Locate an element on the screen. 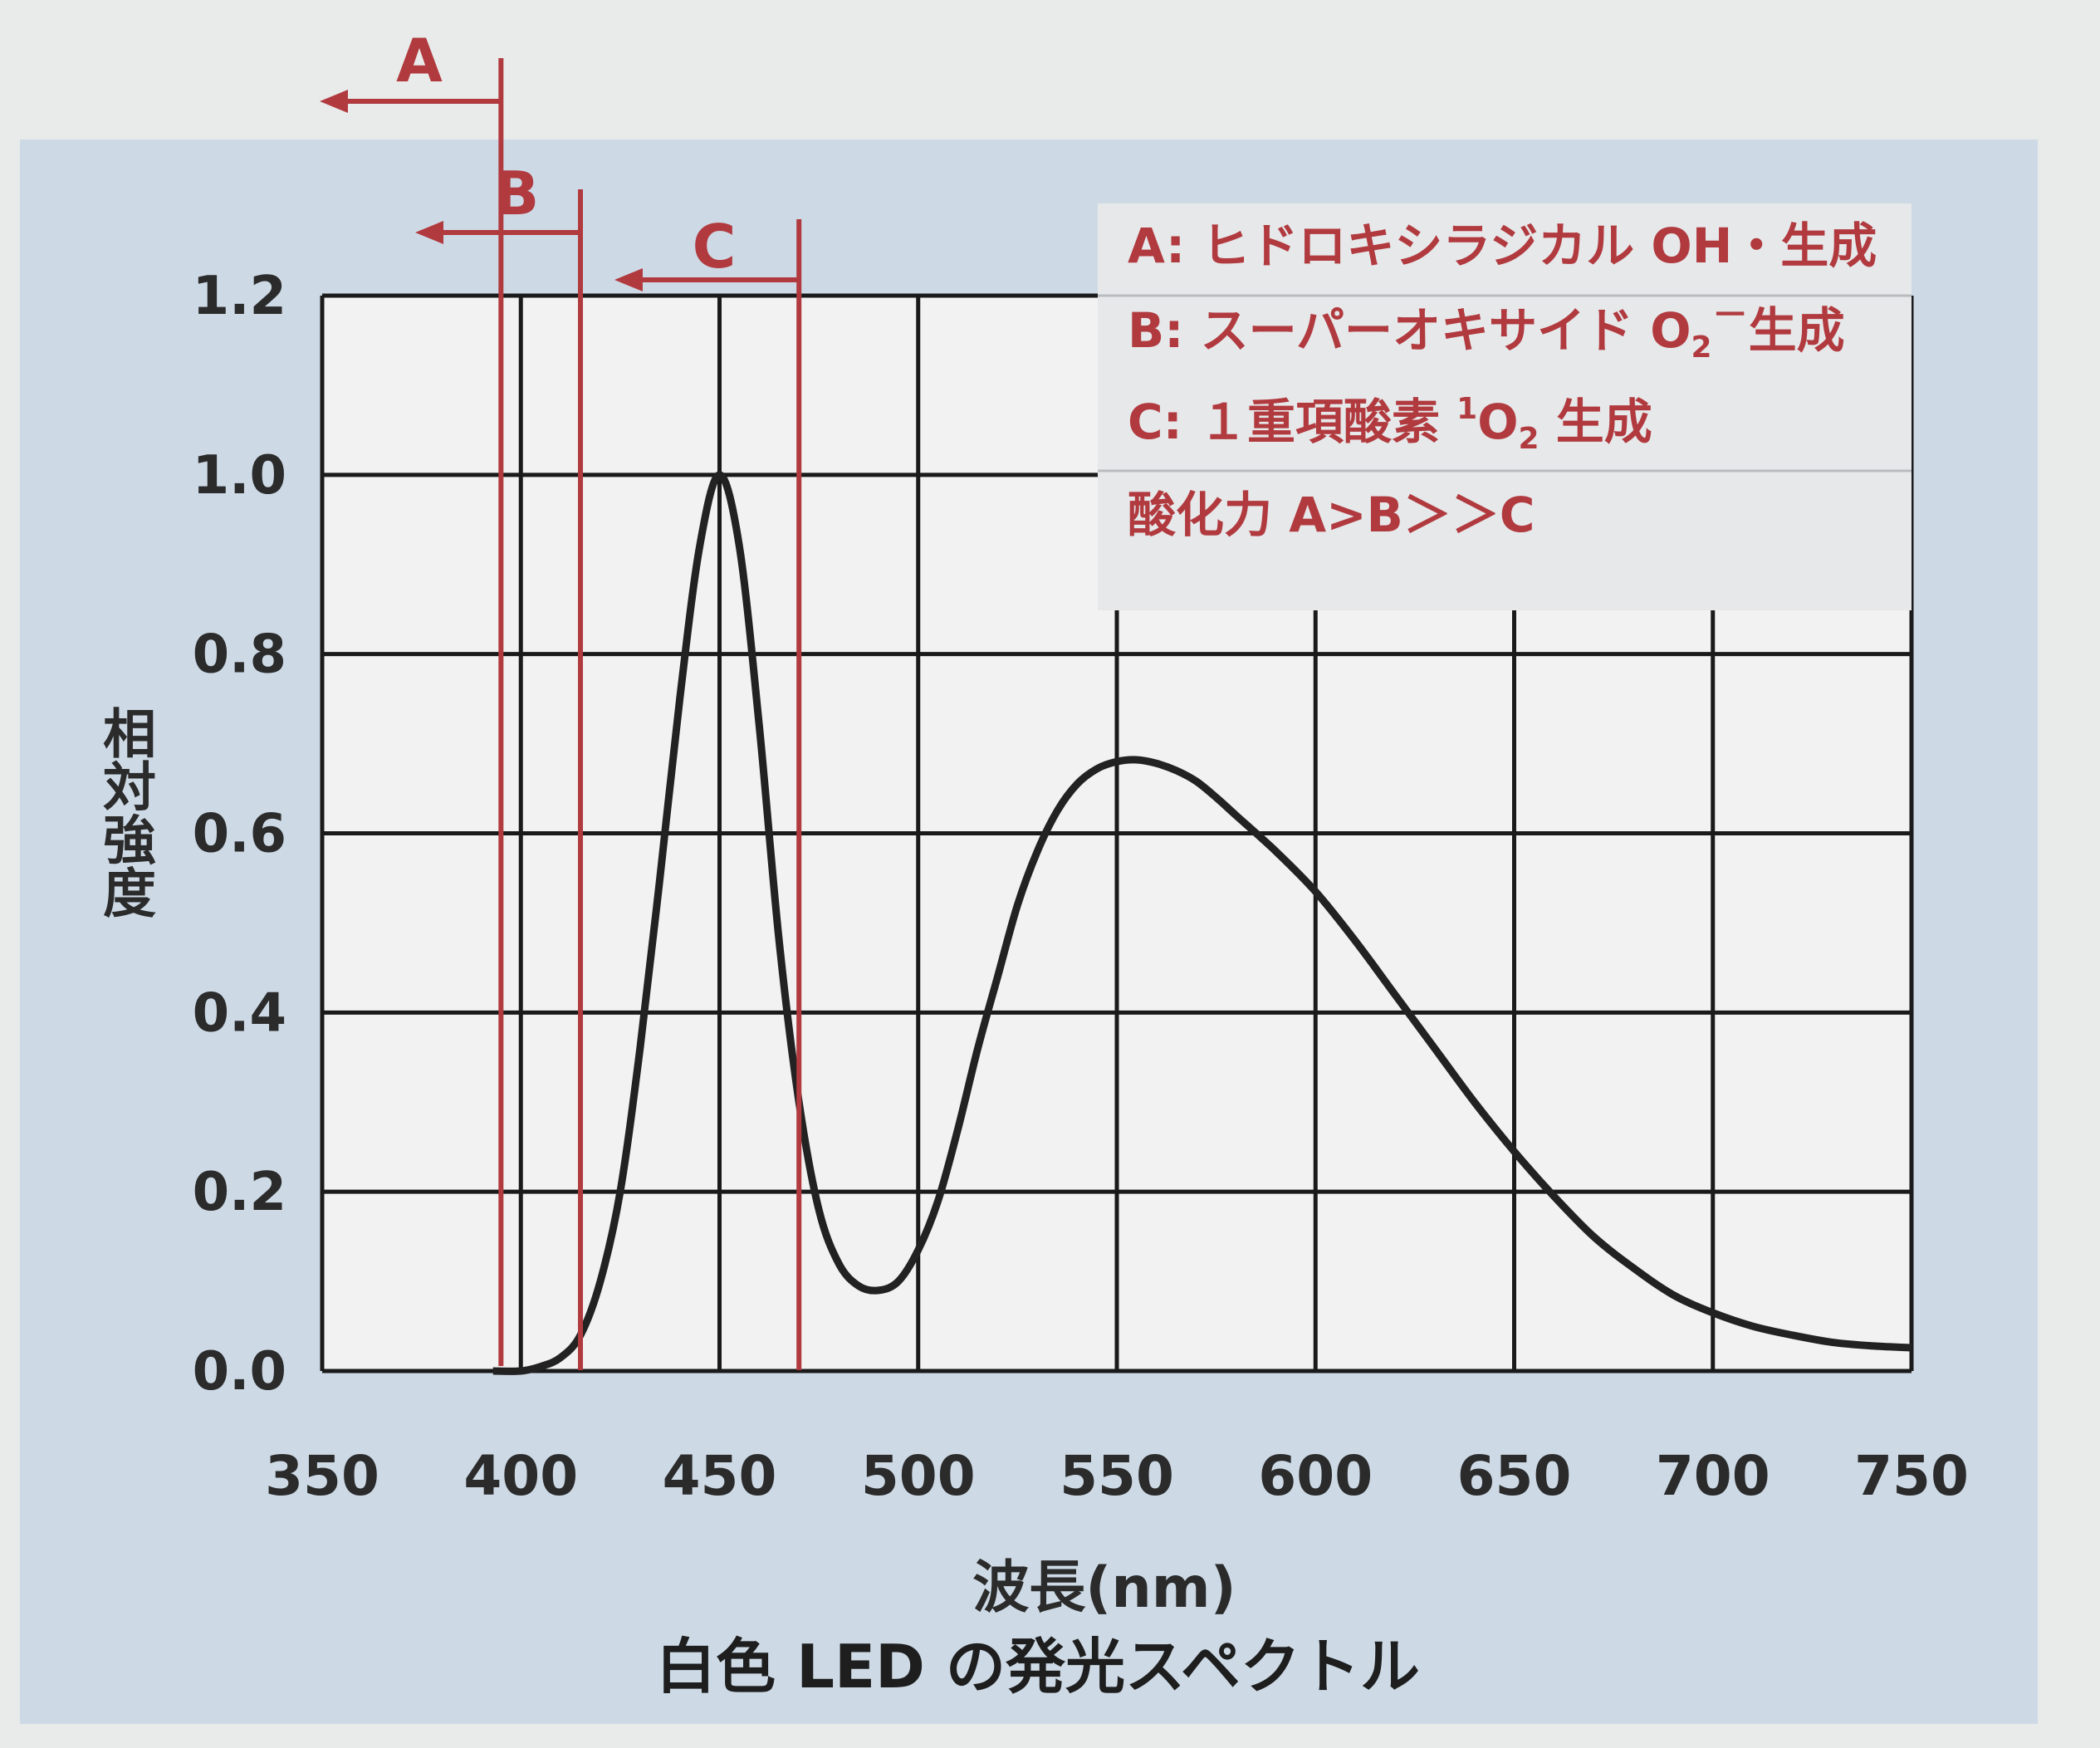 The image size is (2100, 1748). legend-text: 酸化力 A>B＞＞C is located at coordinates (1331, 515).